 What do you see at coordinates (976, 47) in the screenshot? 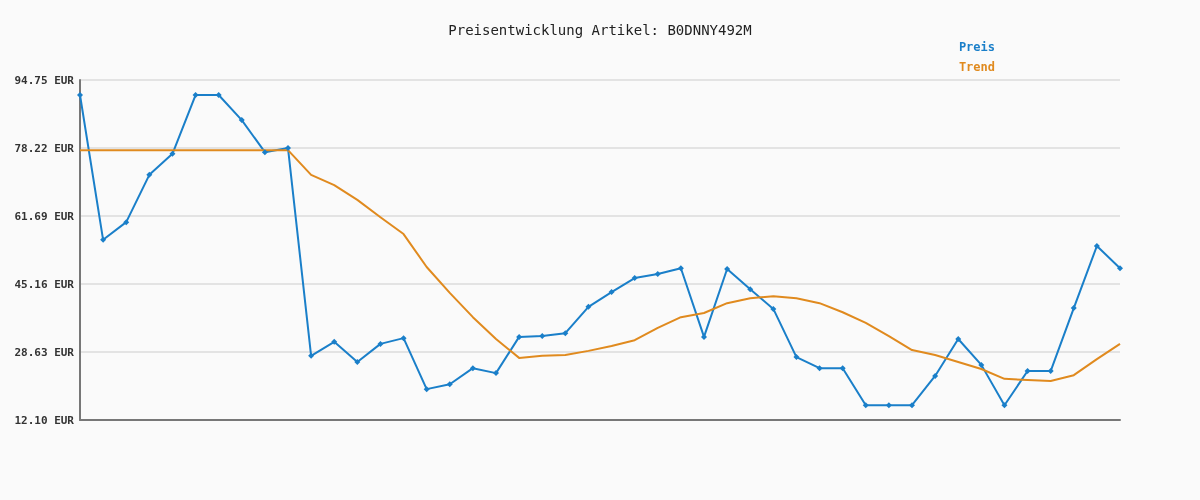
I see `text: Preis` at bounding box center [976, 47].